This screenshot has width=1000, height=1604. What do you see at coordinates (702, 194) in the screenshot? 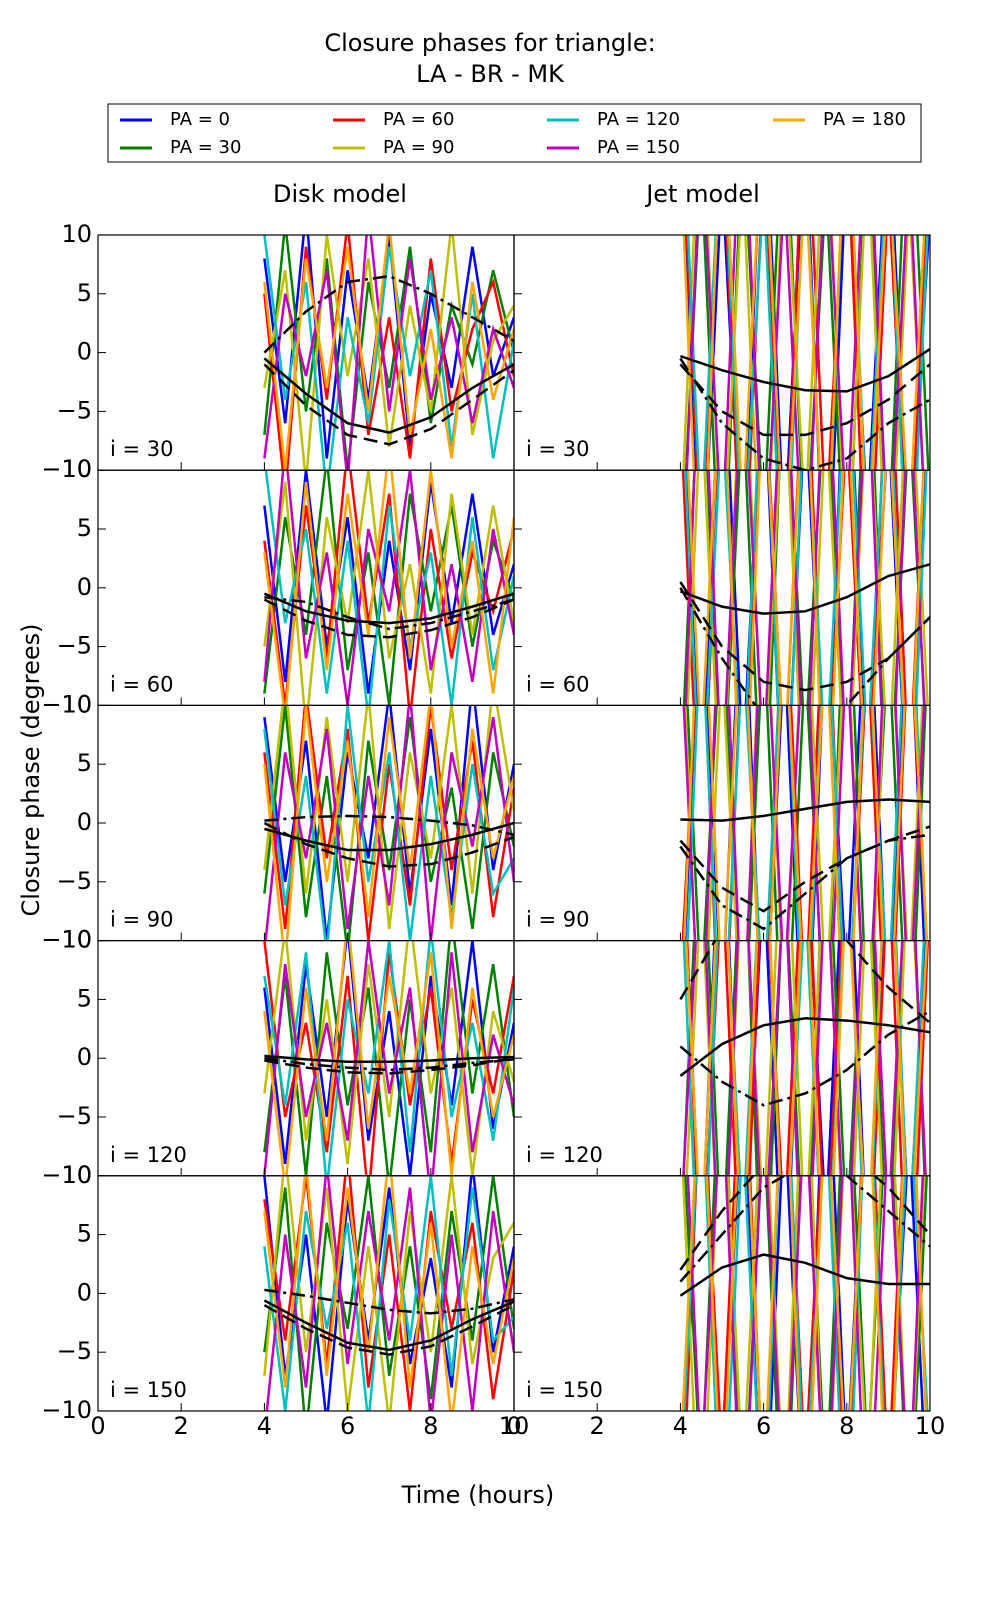
I see `column-title: Jet model` at bounding box center [702, 194].